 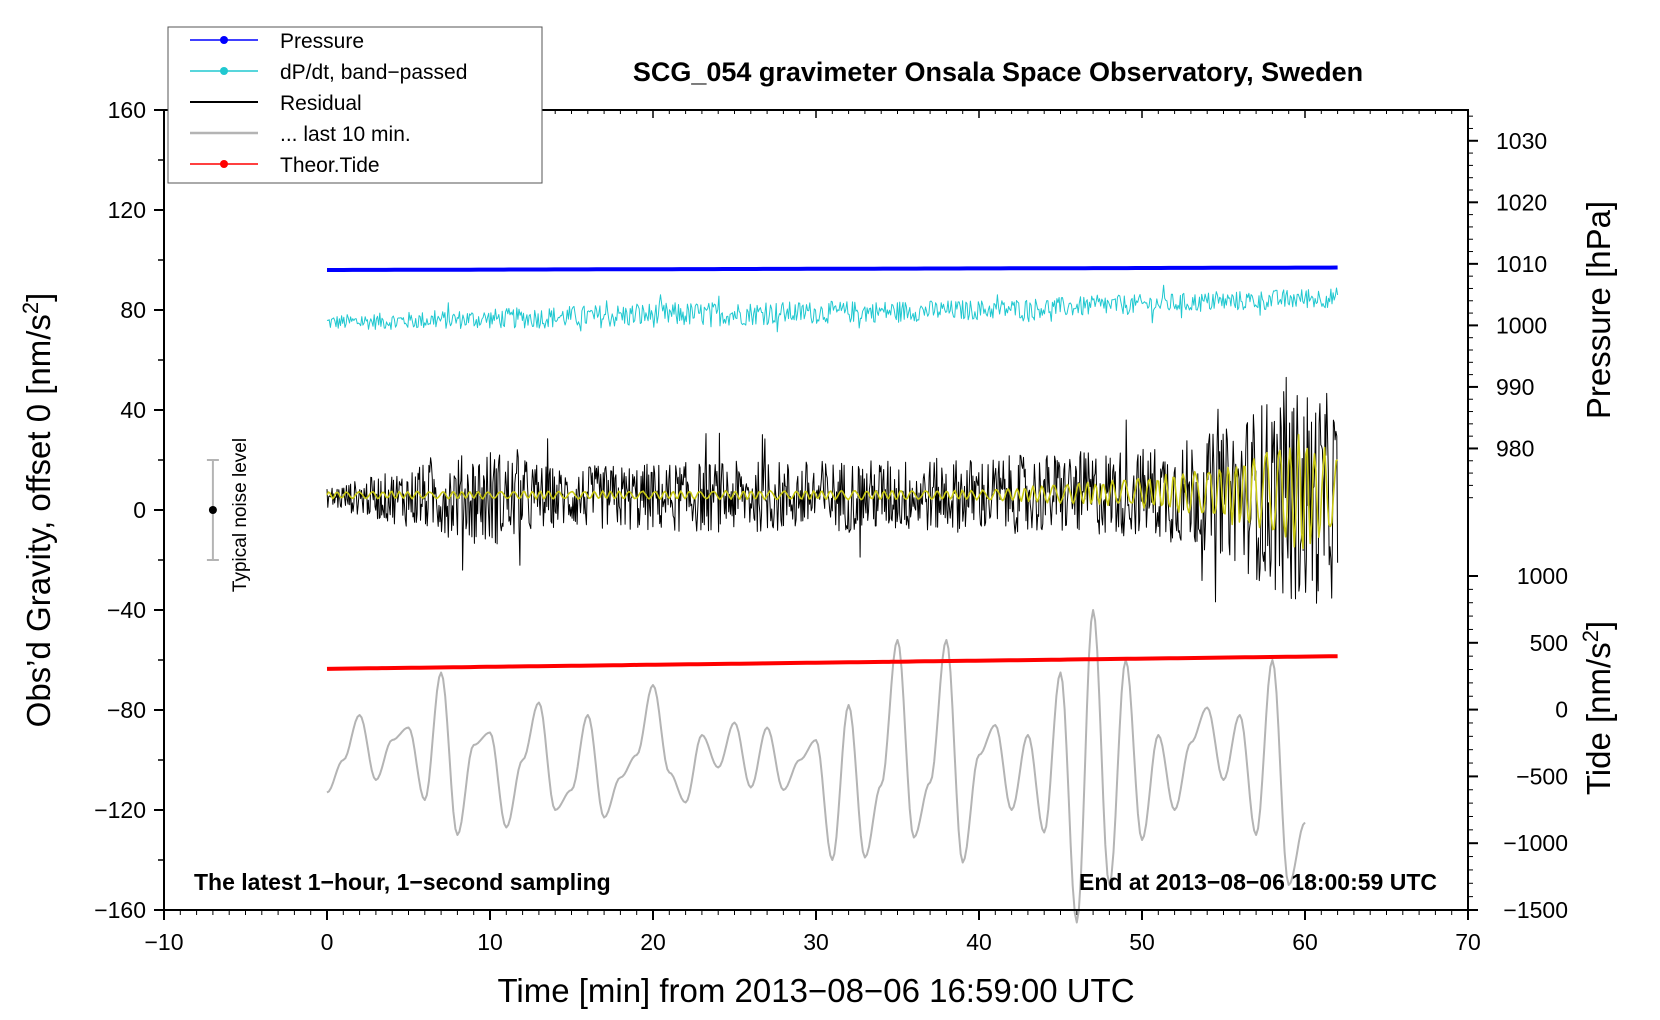 What do you see at coordinates (139, 510) in the screenshot?
I see `y-tick-label-4: 0` at bounding box center [139, 510].